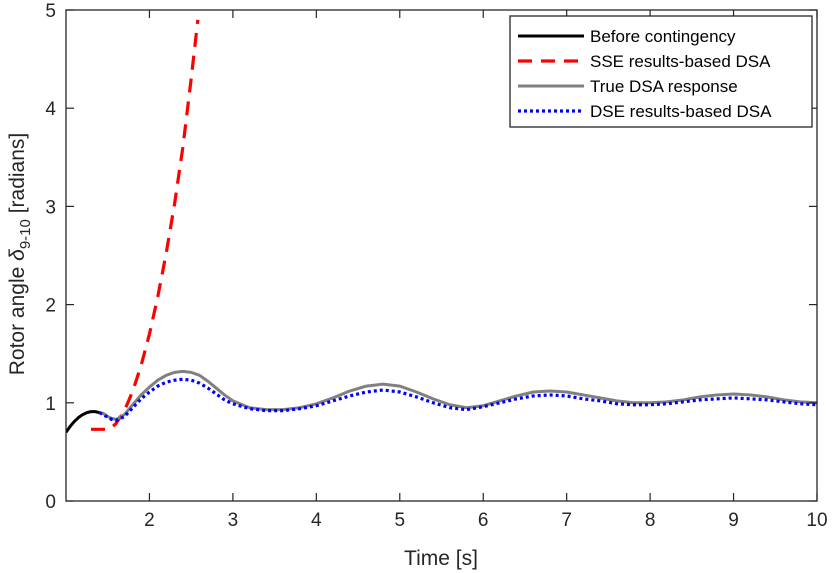 Image resolution: width=832 pixels, height=573 pixels. I want to click on y-tick-label: 1, so click(50, 404).